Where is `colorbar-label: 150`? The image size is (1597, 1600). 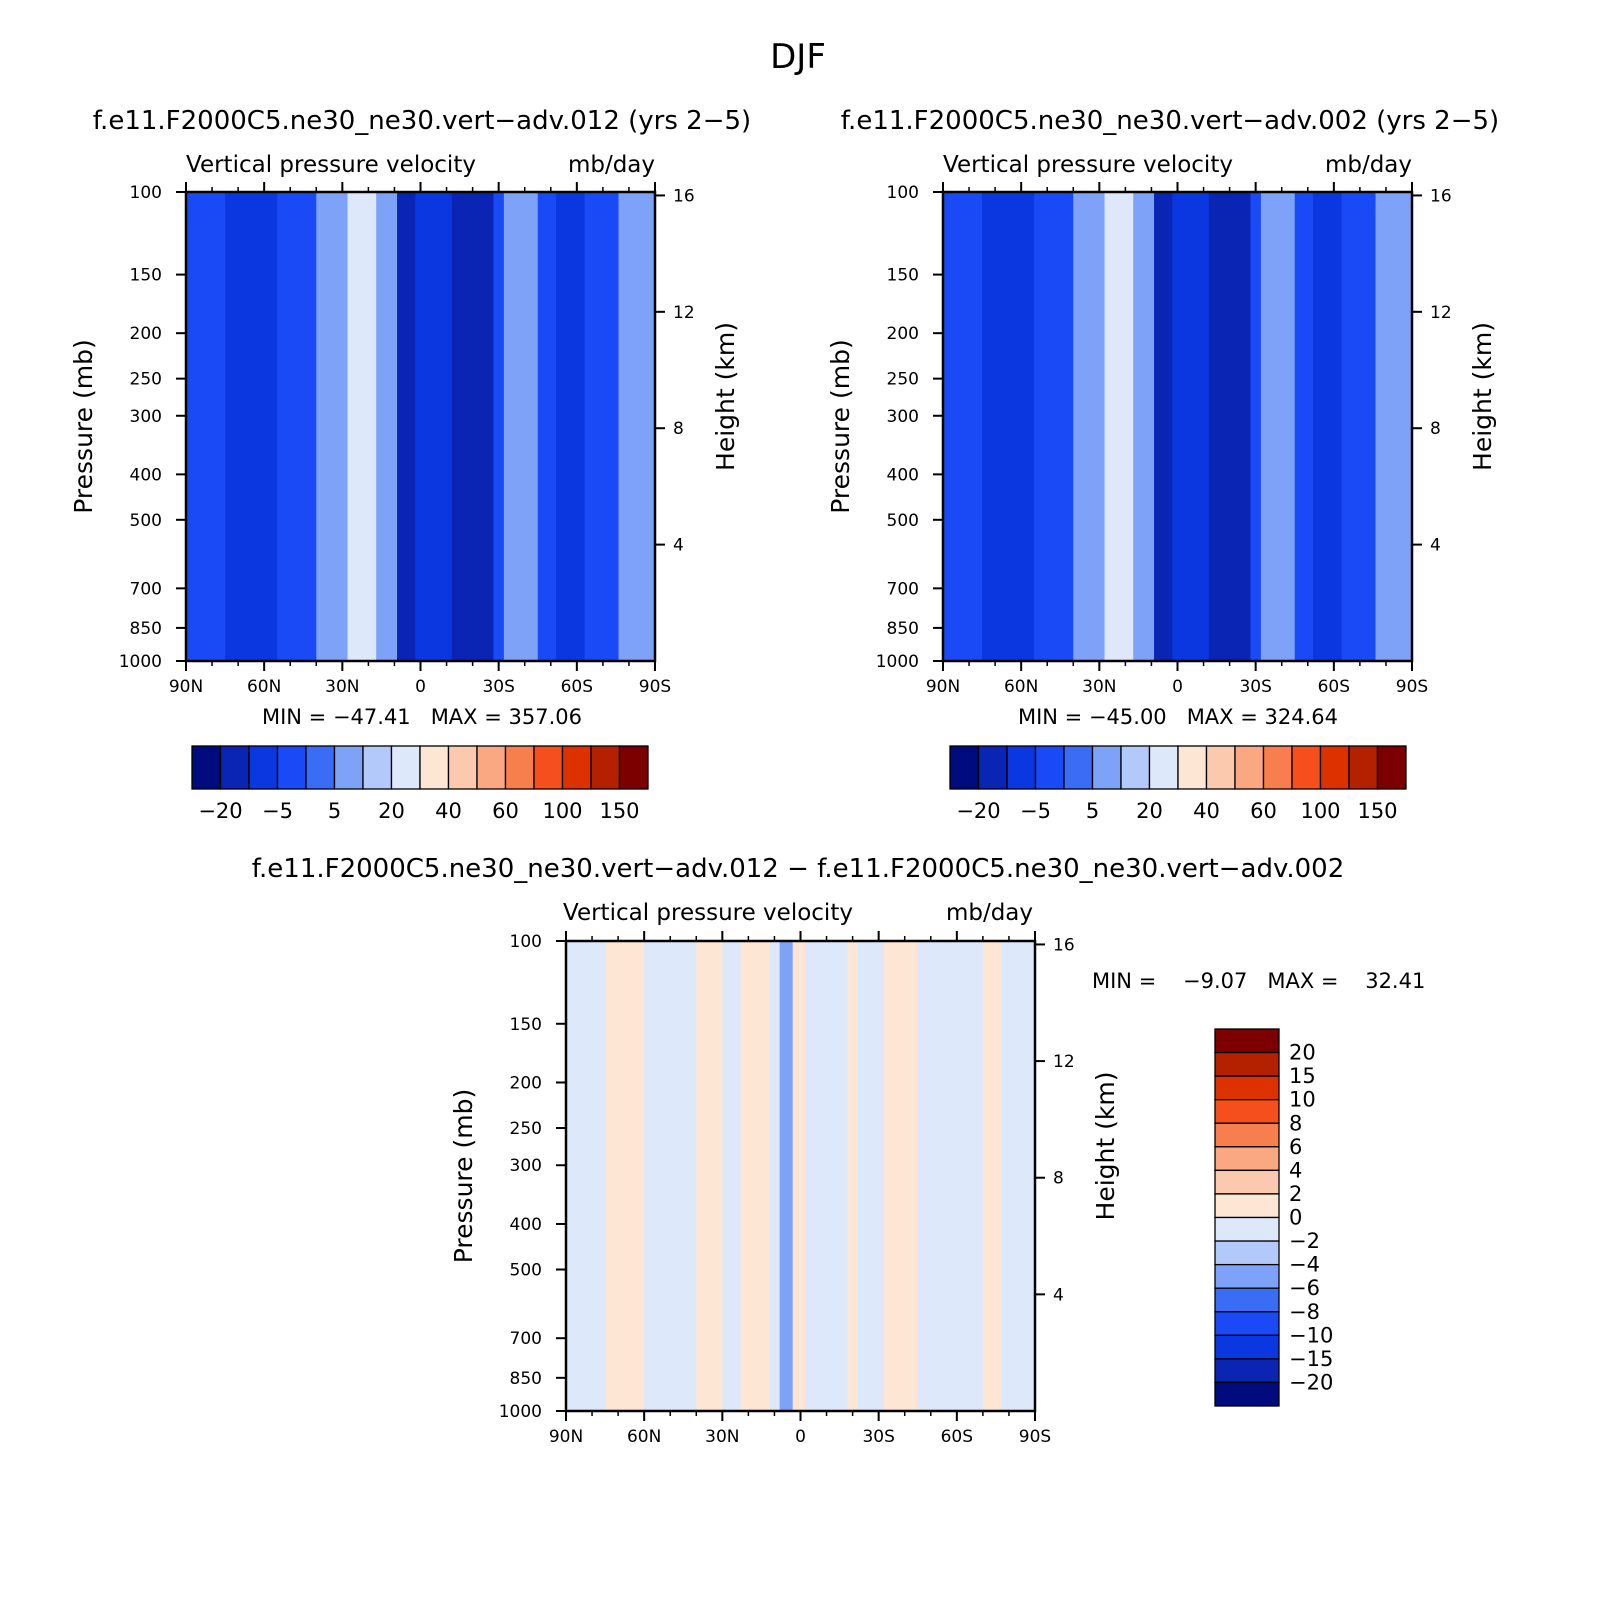 colorbar-label: 150 is located at coordinates (619, 811).